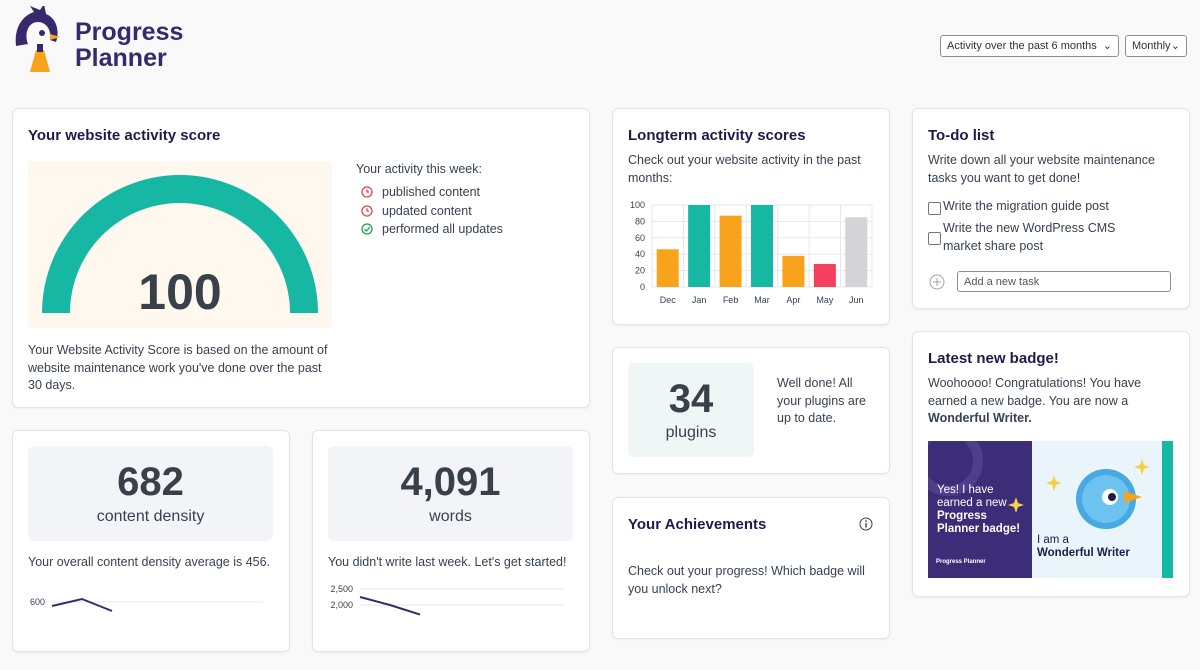  I want to click on y-tick-label: 100, so click(637, 205).